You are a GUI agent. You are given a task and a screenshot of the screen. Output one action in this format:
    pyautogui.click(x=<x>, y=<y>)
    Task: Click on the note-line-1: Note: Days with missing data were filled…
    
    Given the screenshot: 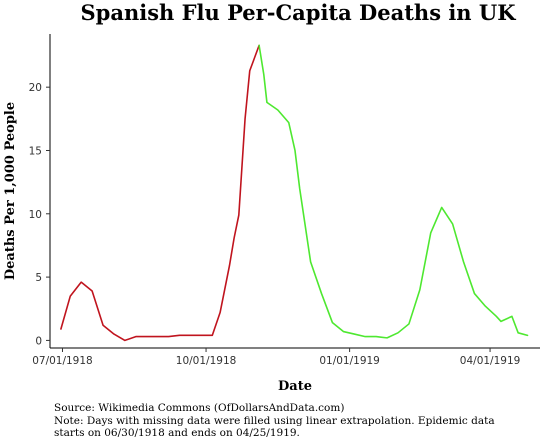 What is the action you would take?
    pyautogui.click(x=274, y=421)
    